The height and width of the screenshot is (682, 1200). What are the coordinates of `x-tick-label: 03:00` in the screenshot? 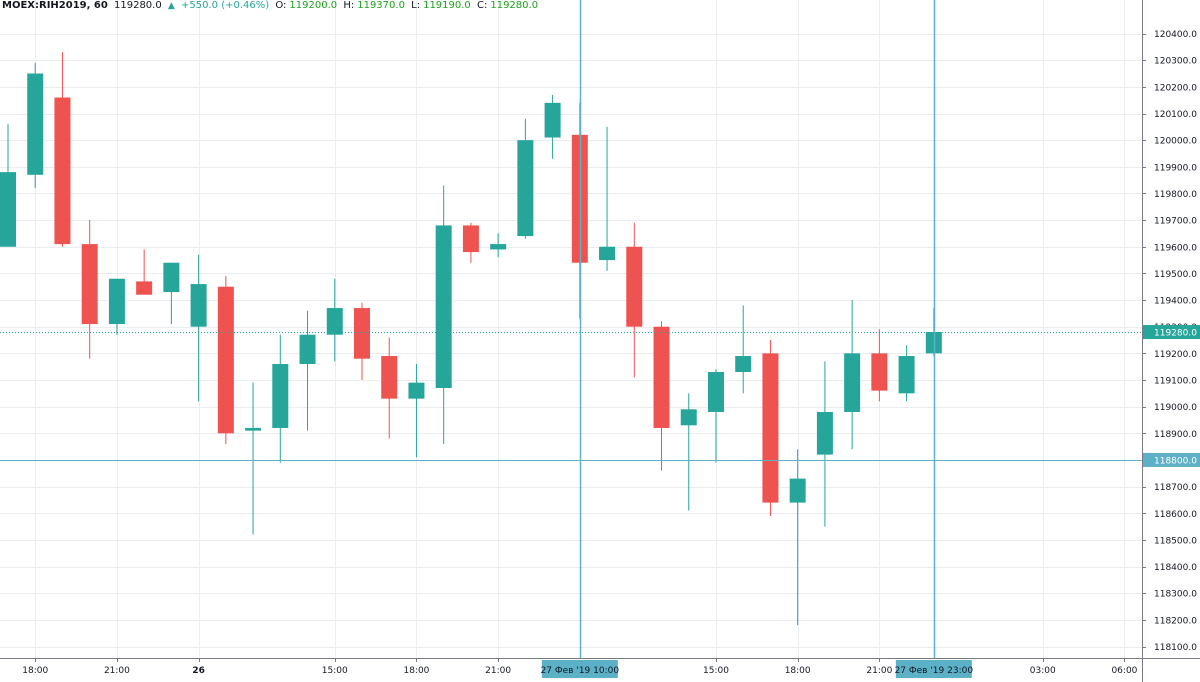 It's located at (1043, 671).